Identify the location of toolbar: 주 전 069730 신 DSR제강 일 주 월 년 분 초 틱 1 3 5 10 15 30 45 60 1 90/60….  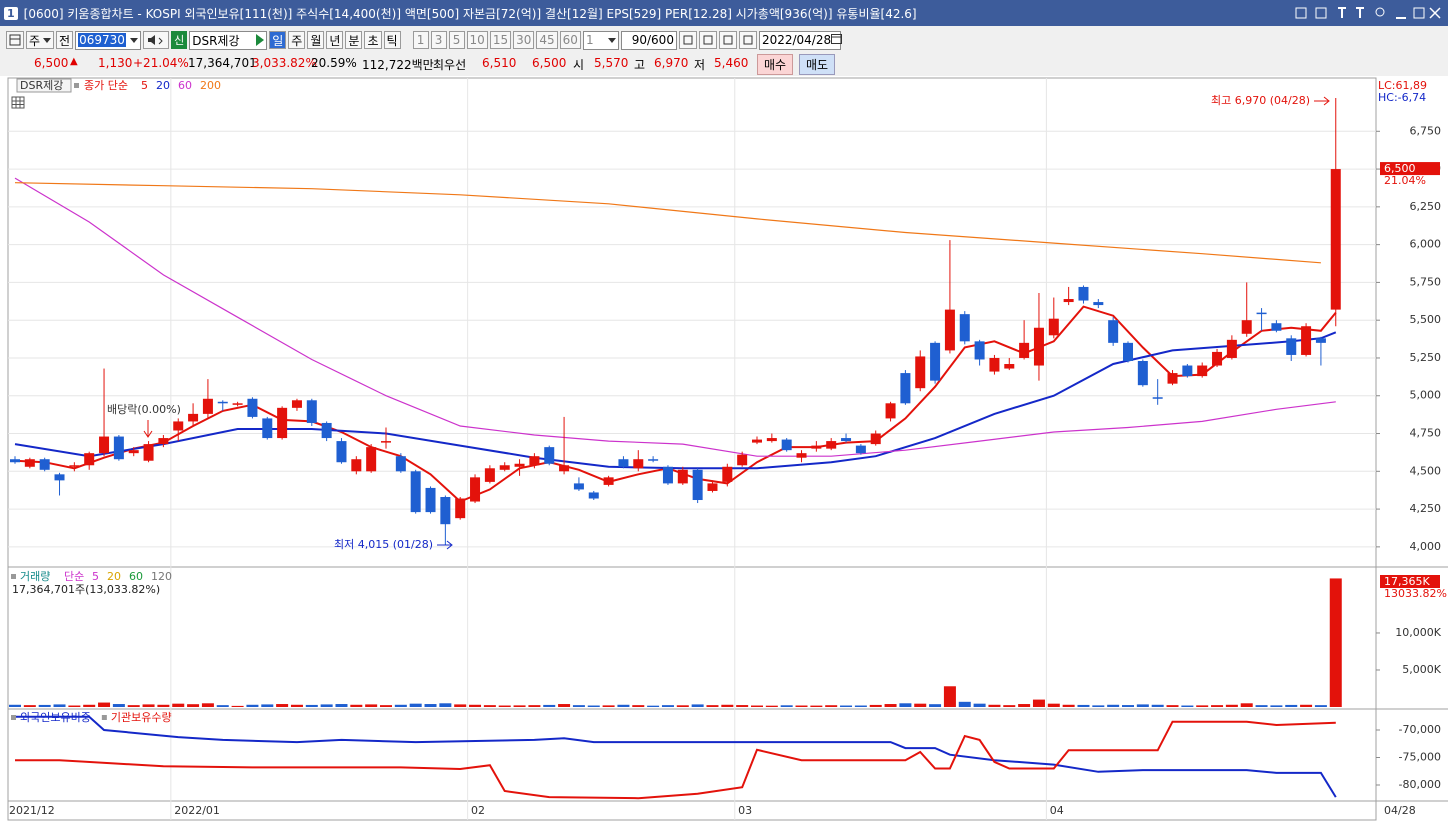
(724, 40).